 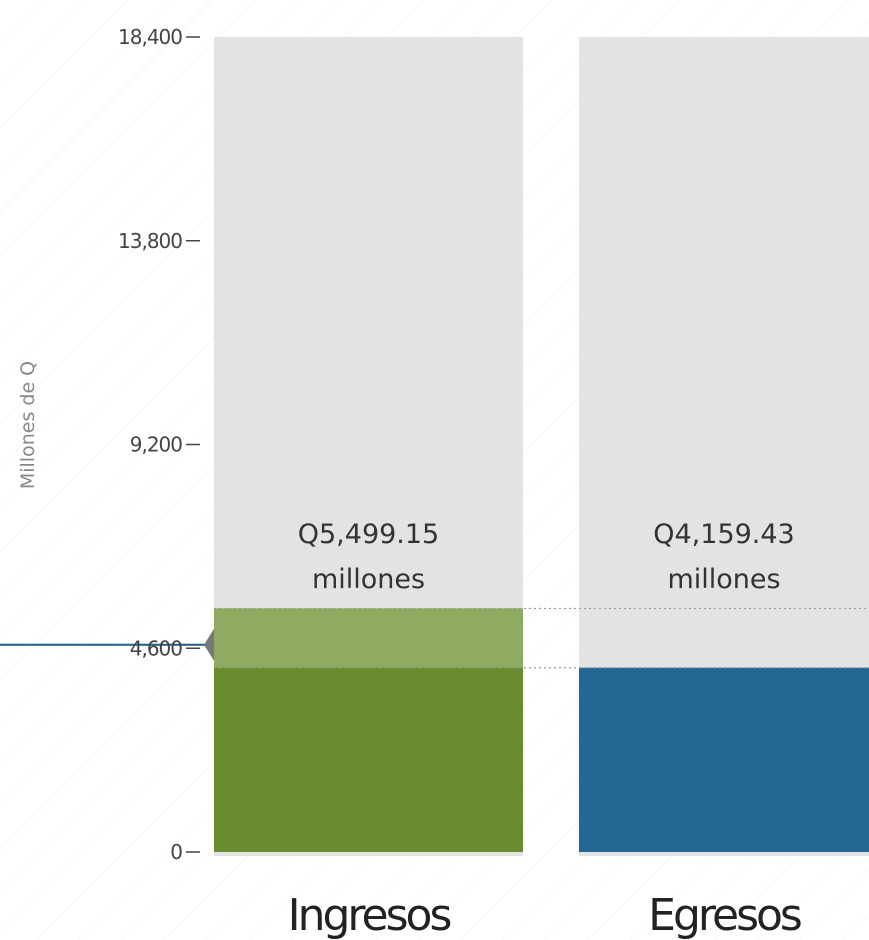 I want to click on value-label-unit-ingresos: millones, so click(x=368, y=579).